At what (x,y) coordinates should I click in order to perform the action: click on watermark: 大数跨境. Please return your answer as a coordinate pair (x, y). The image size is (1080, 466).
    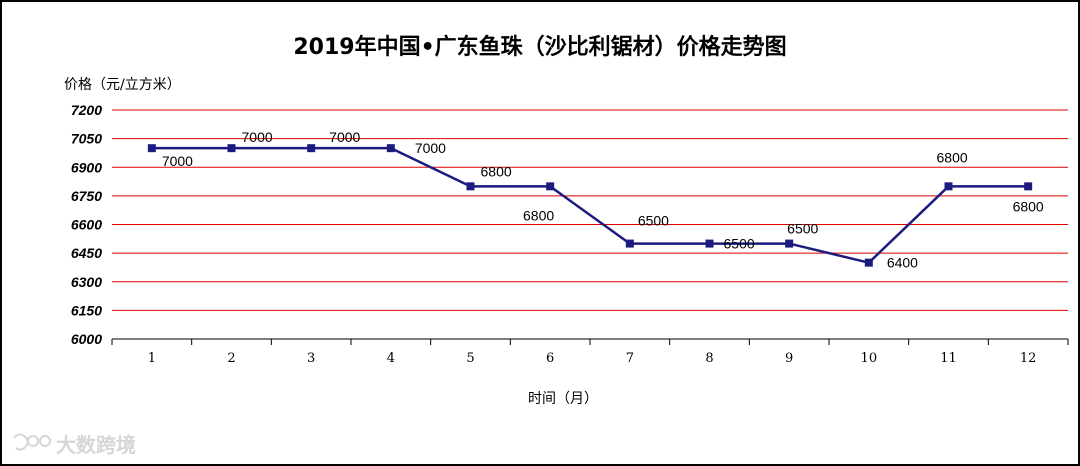
    Looking at the image, I should click on (74, 445).